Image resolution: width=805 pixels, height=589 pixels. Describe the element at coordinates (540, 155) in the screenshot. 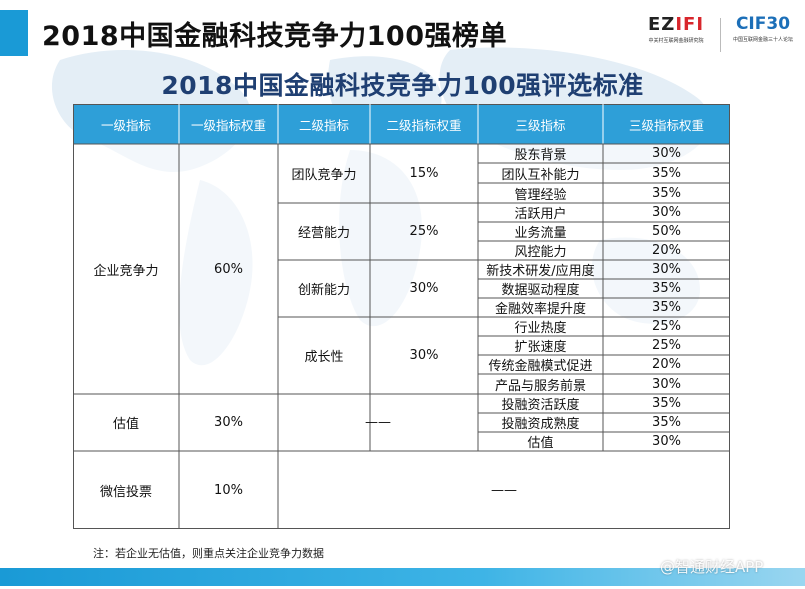

I see `level3-name: 股东背景` at that location.